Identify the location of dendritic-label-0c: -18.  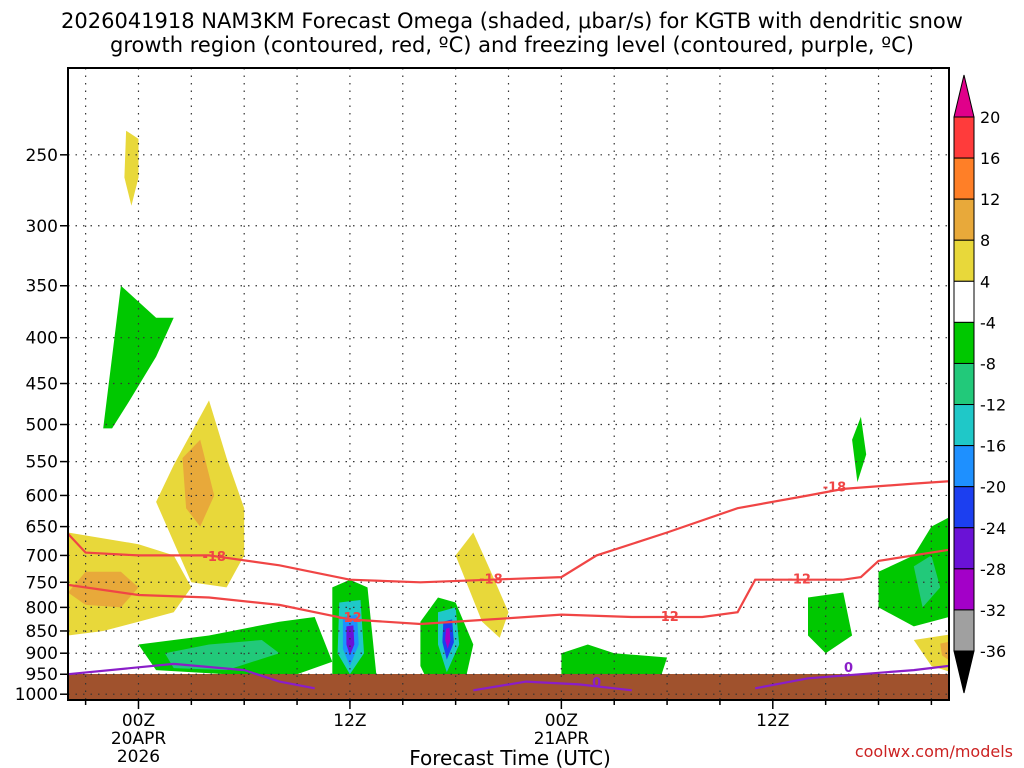
(835, 488).